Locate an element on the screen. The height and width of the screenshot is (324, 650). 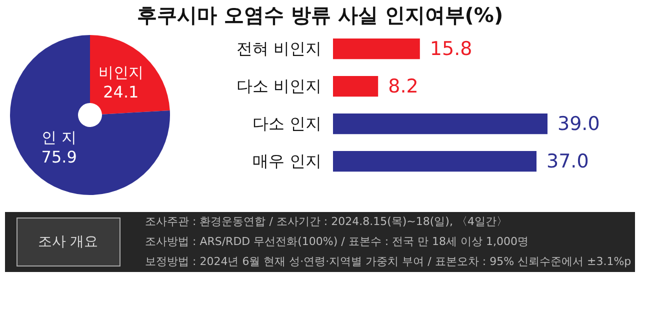
text: 후쿠시마 오염수 방류 사실 인지여부(%) is located at coordinates (320, 15).